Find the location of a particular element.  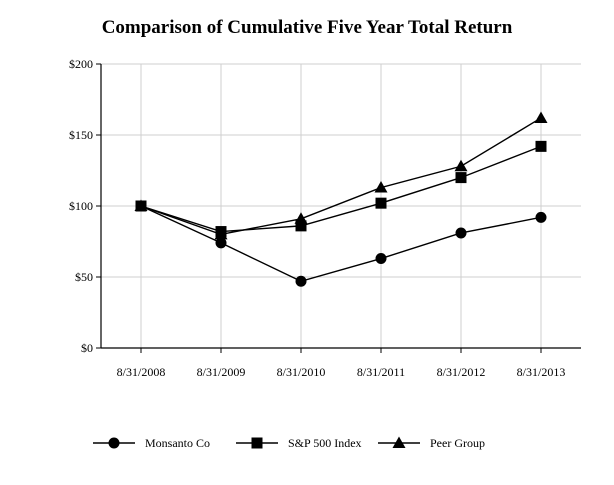

y-tick-label: $100 is located at coordinates (81, 206).